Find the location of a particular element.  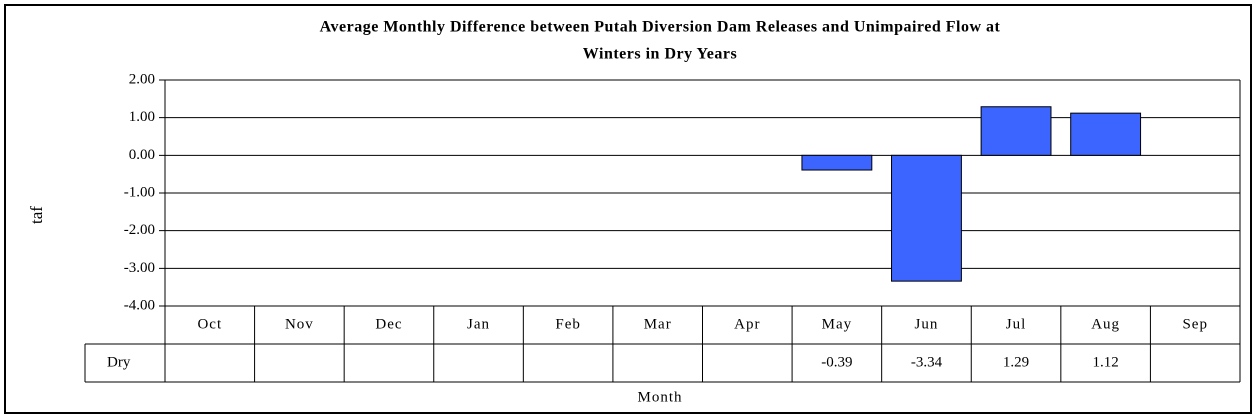

chart-title: Winters in Dry Years is located at coordinates (660, 54).